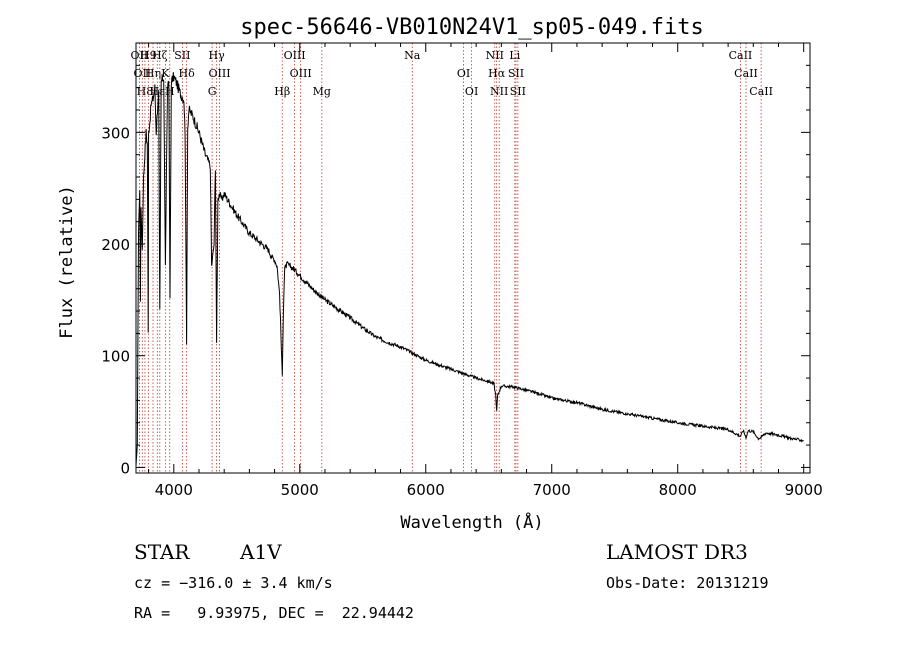 This screenshot has height=649, width=900. Describe the element at coordinates (282, 91) in the screenshot. I see `line-label-14: Hβ` at that location.